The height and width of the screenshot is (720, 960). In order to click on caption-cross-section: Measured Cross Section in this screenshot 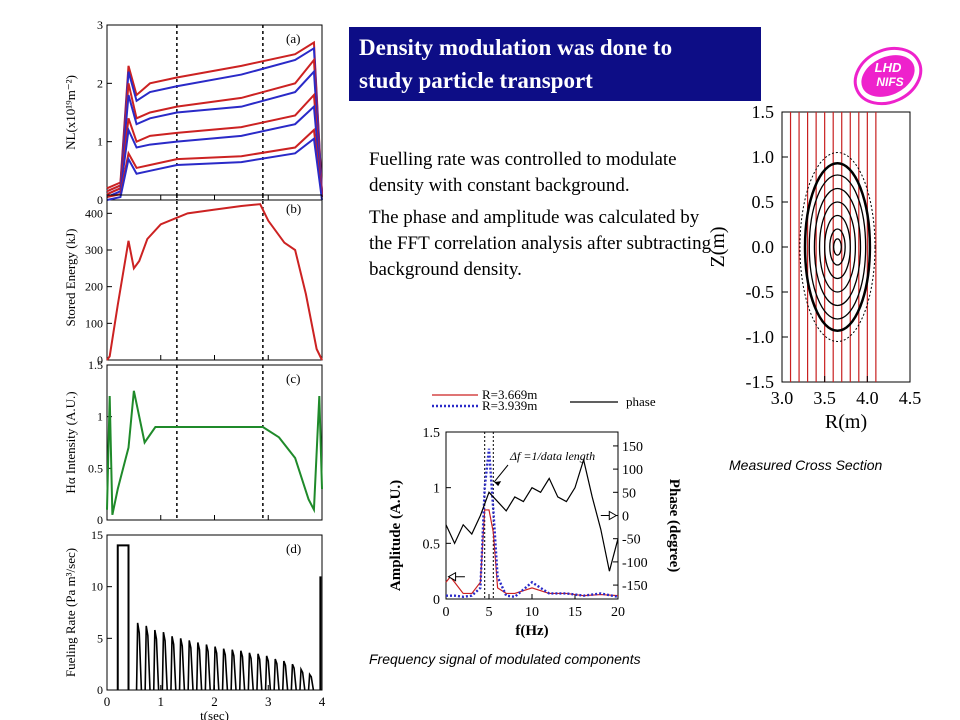, I will do `click(806, 465)`.